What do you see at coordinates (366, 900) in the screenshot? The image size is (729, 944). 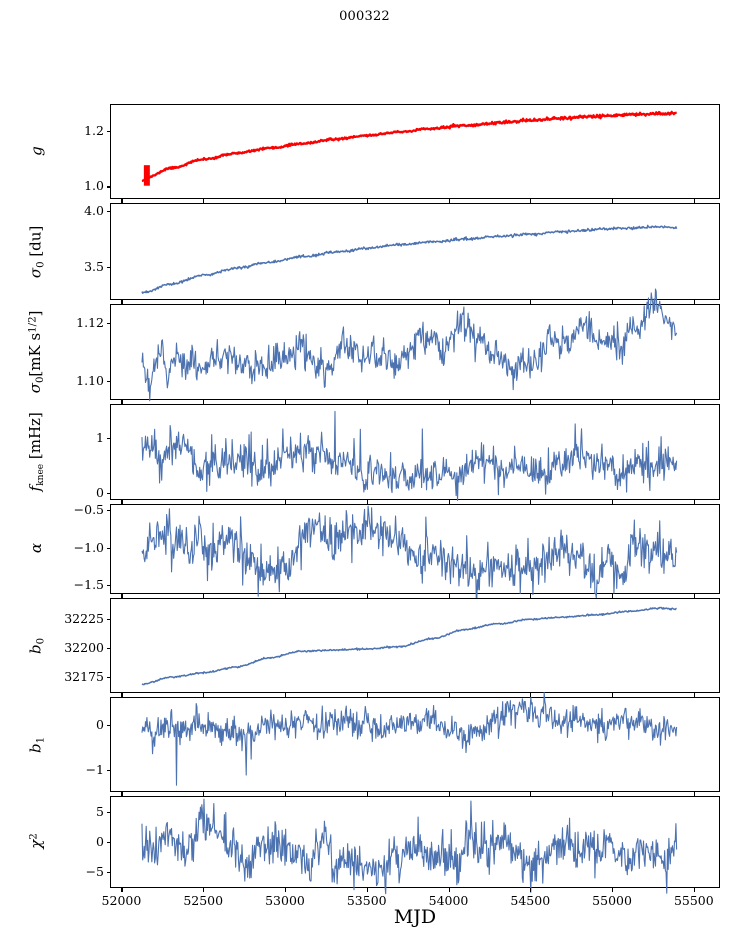 I see `x-tick-label: 53500` at bounding box center [366, 900].